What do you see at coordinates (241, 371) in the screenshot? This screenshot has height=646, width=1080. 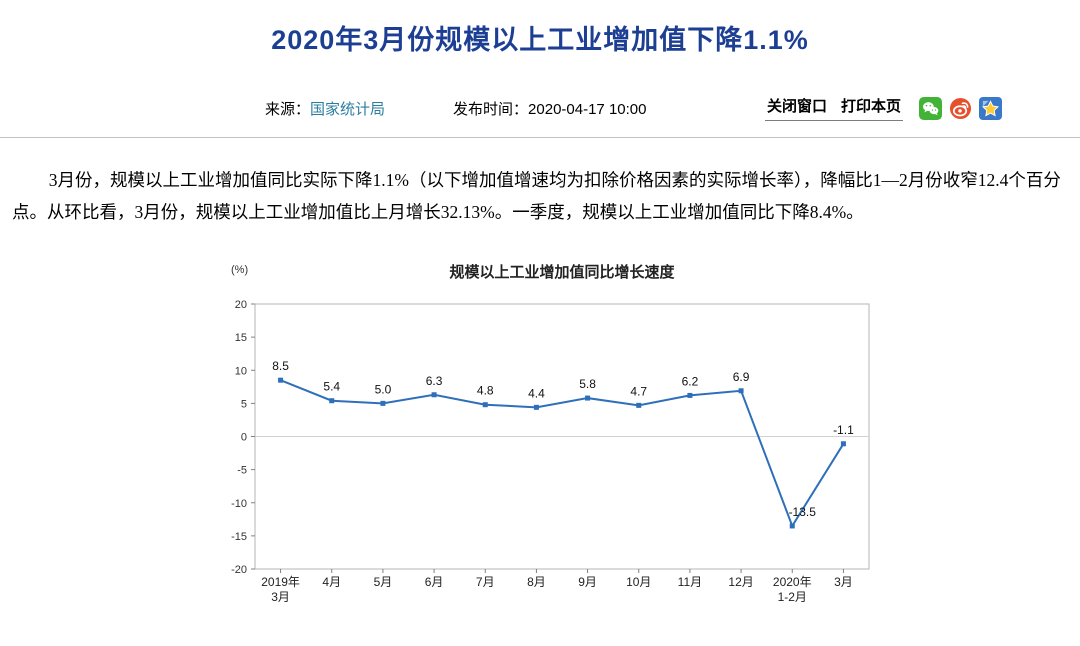 I see `svg-text: 10` at bounding box center [241, 371].